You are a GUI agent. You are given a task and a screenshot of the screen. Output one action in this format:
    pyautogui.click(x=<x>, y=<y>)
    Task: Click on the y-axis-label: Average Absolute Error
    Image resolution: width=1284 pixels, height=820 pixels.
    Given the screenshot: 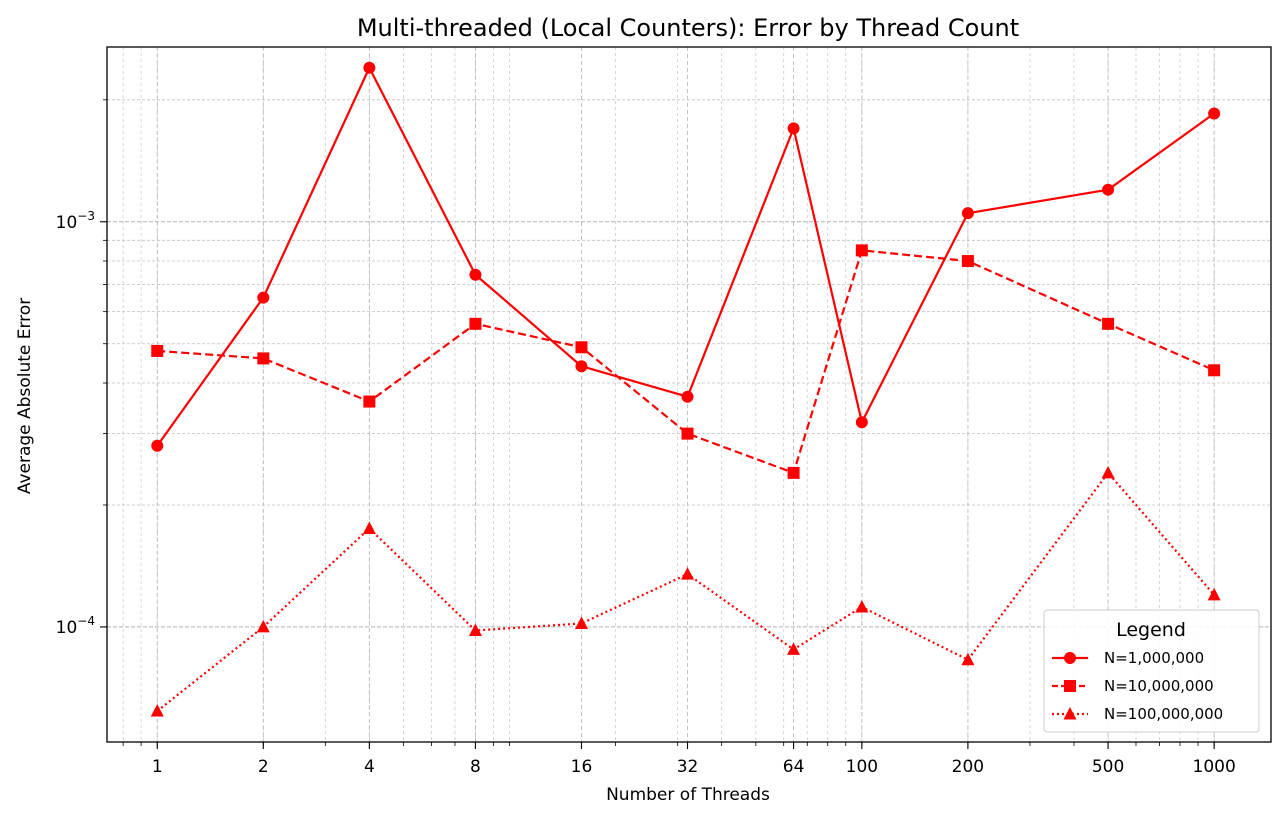 What is the action you would take?
    pyautogui.click(x=25, y=396)
    